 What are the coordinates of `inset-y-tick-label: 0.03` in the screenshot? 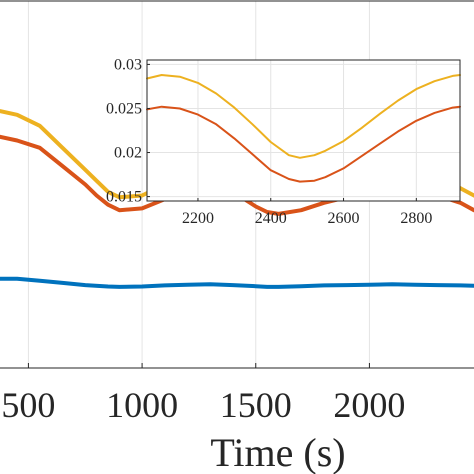 It's located at (128, 64).